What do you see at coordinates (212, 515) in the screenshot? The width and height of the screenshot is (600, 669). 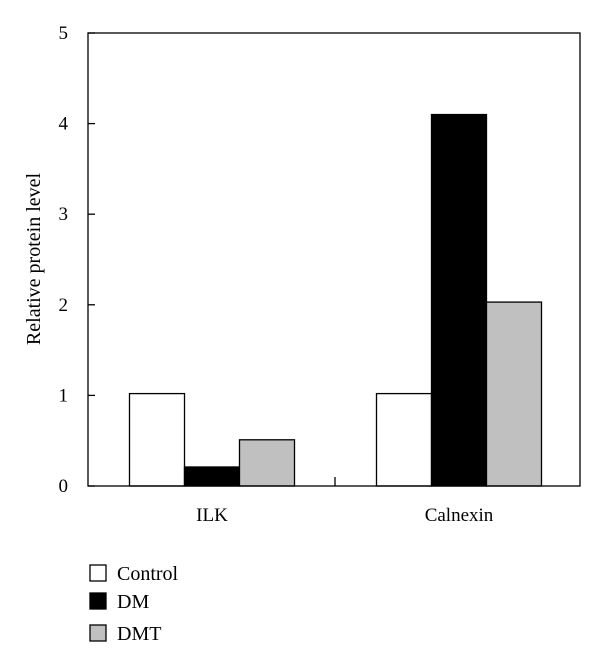 I see `x-tick-label: ILK` at bounding box center [212, 515].